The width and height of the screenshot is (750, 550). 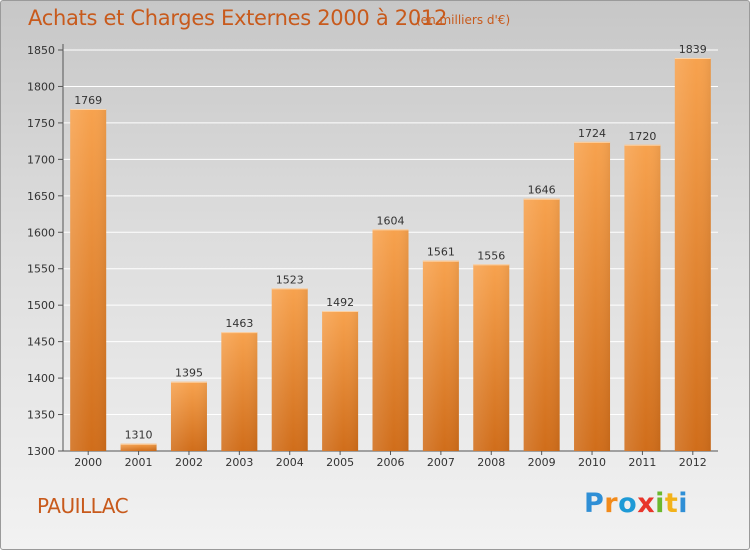 What do you see at coordinates (692, 255) in the screenshot?
I see `bar-shade-2012` at bounding box center [692, 255].